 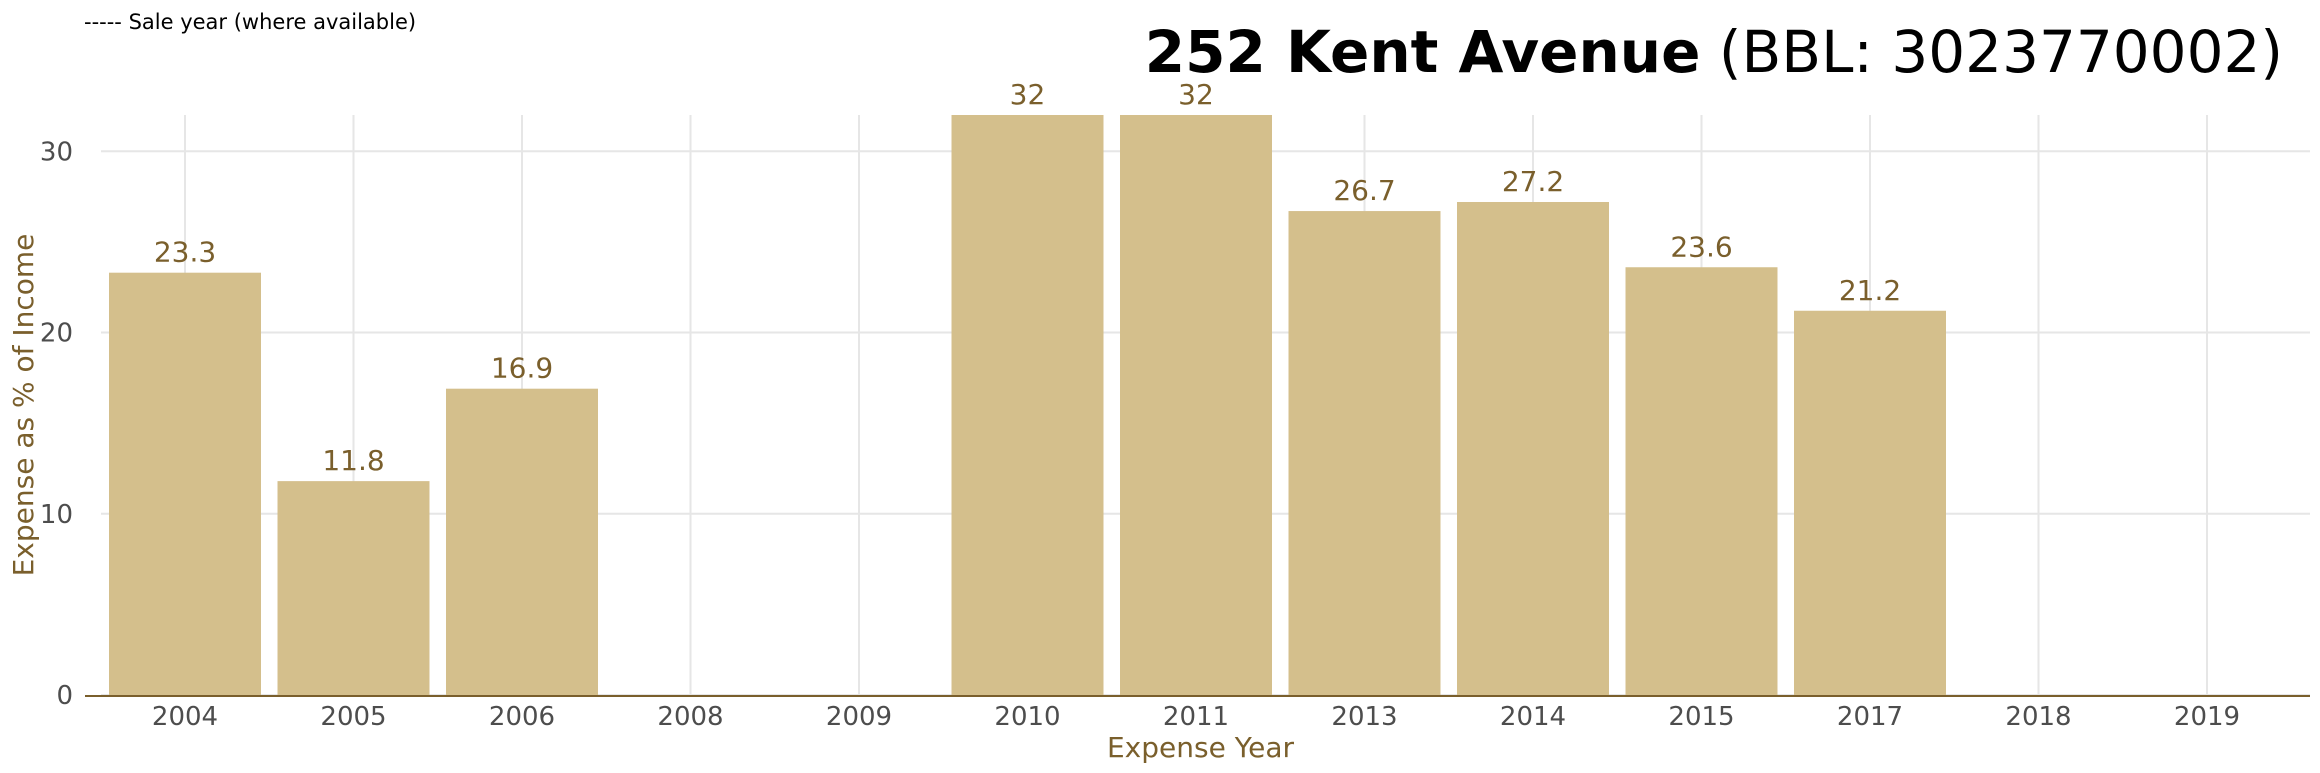 I want to click on bar-value-label-2013: 26.7, so click(x=1364, y=190).